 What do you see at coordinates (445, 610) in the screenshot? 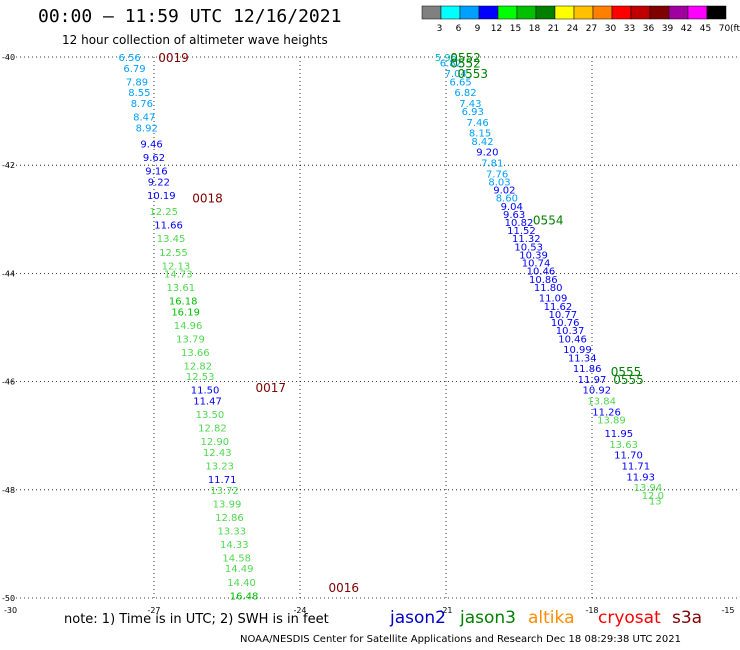
I see `lon-tick-label: -21` at bounding box center [445, 610].